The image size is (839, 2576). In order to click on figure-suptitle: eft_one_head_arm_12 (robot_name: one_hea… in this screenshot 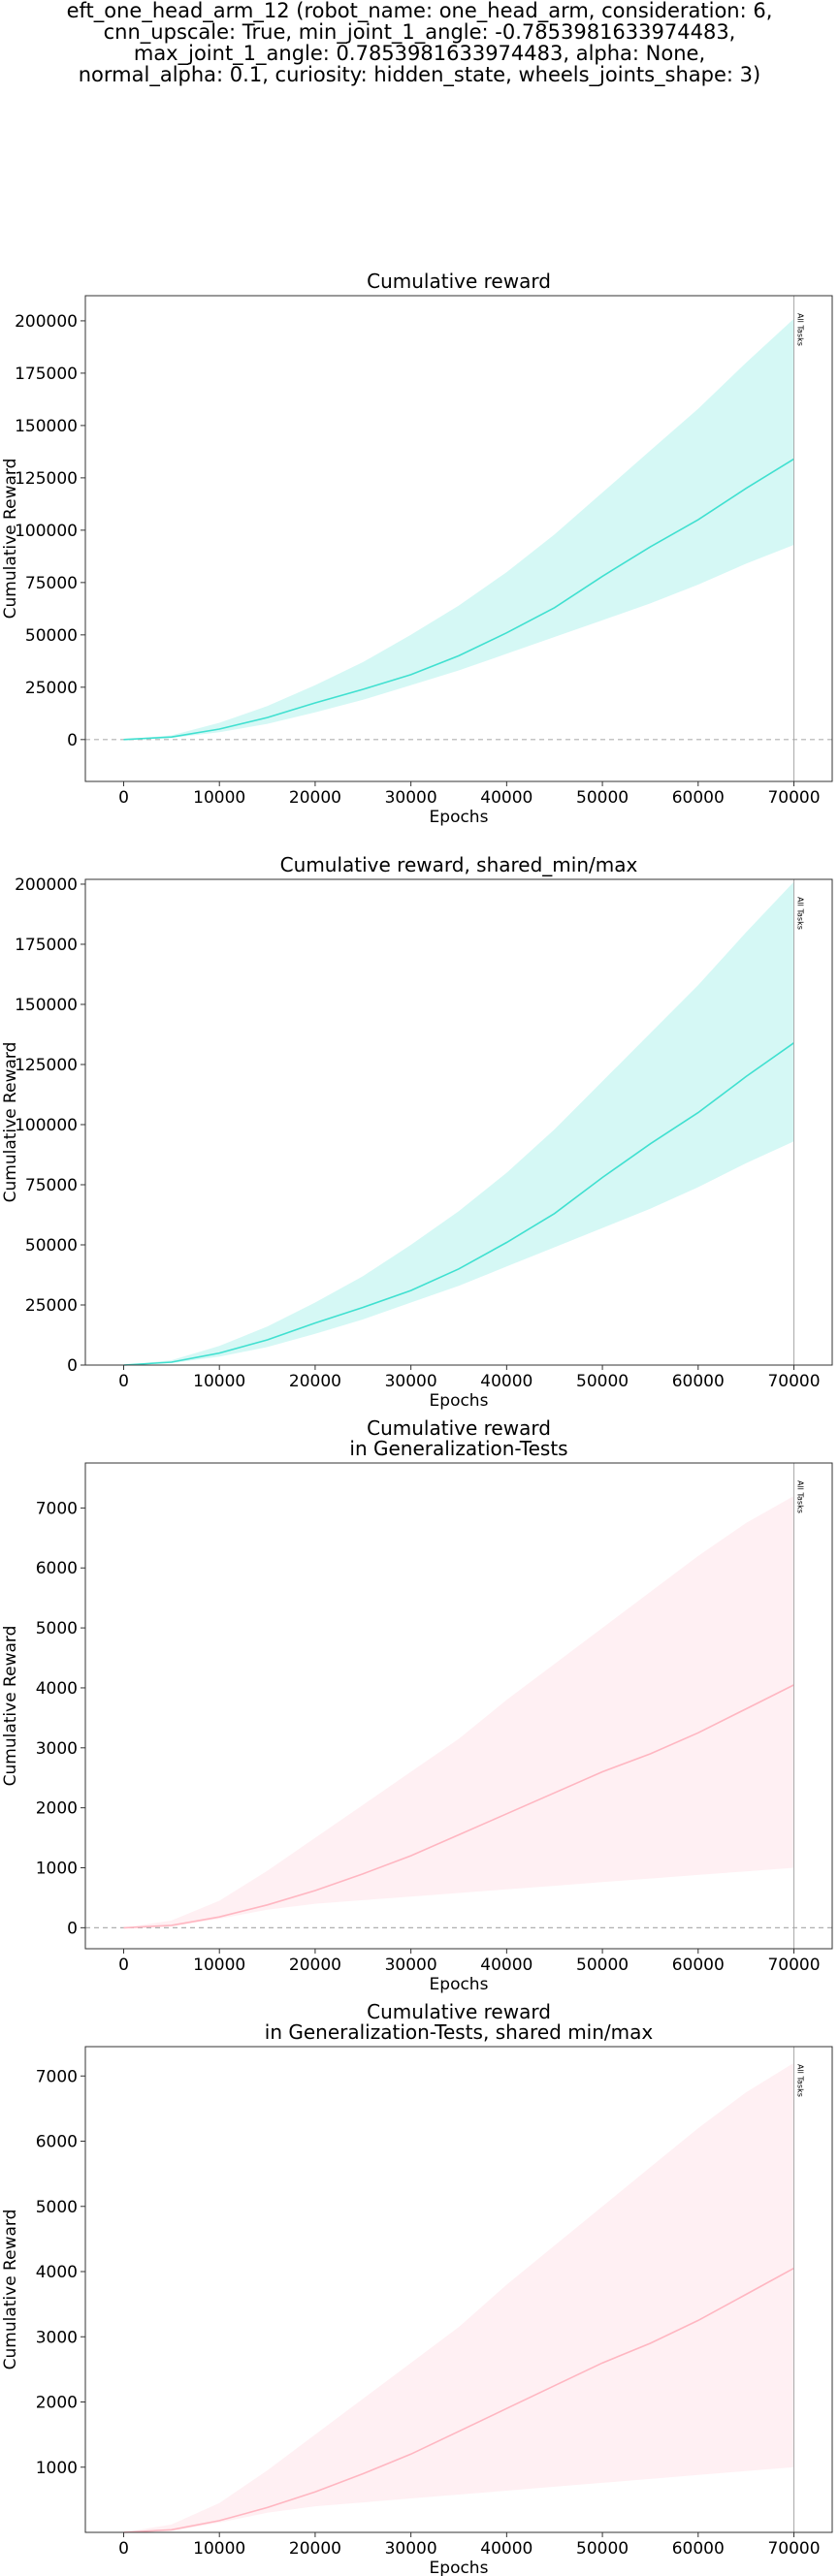, I will do `click(419, 42)`.